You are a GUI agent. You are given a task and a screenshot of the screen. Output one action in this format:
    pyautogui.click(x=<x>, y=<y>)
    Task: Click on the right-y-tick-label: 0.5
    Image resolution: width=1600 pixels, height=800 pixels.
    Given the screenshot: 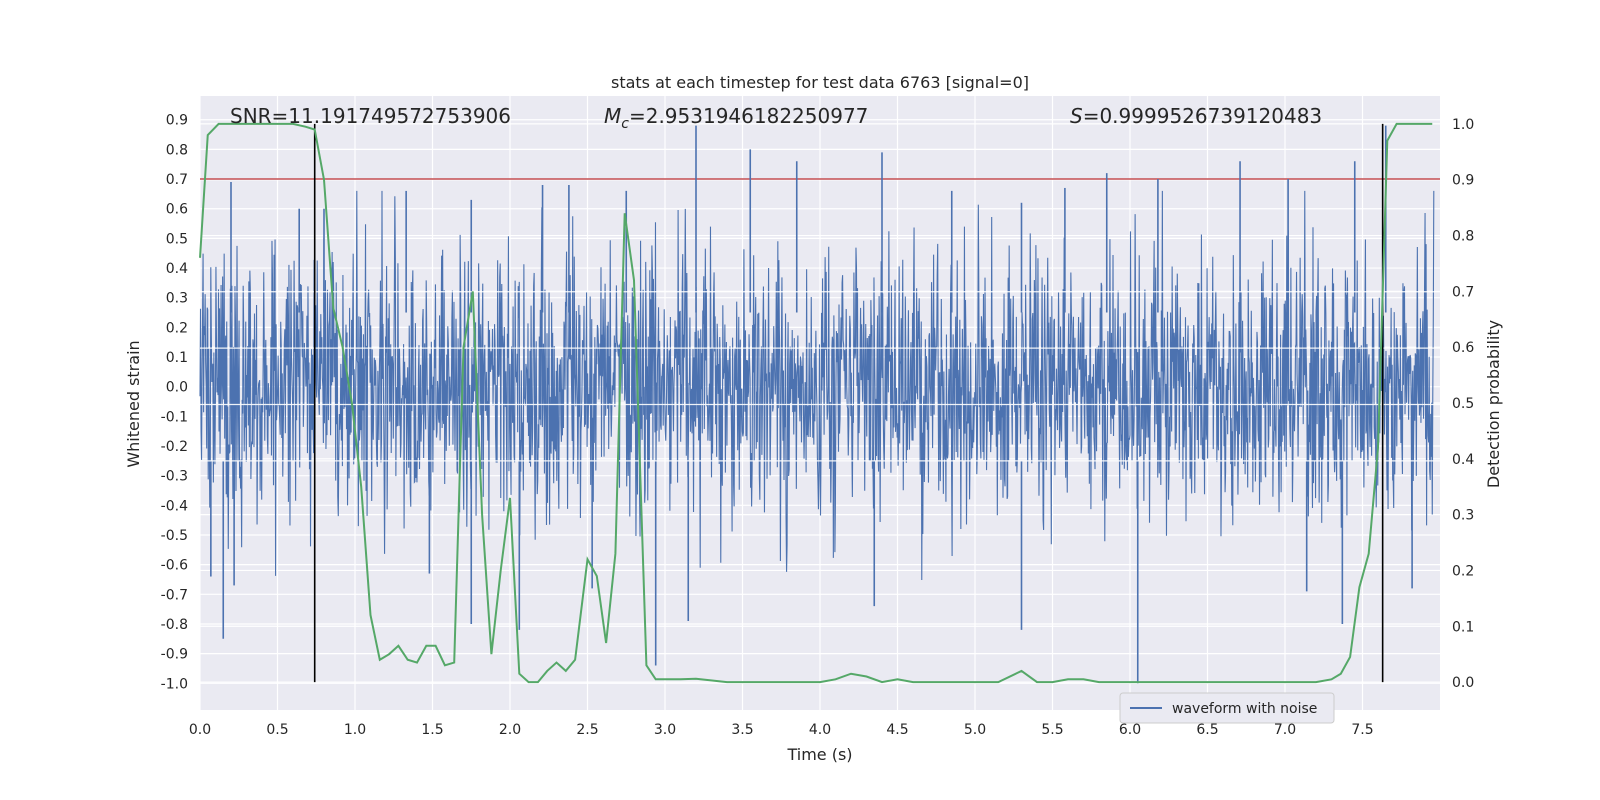 What is the action you would take?
    pyautogui.click(x=1463, y=404)
    